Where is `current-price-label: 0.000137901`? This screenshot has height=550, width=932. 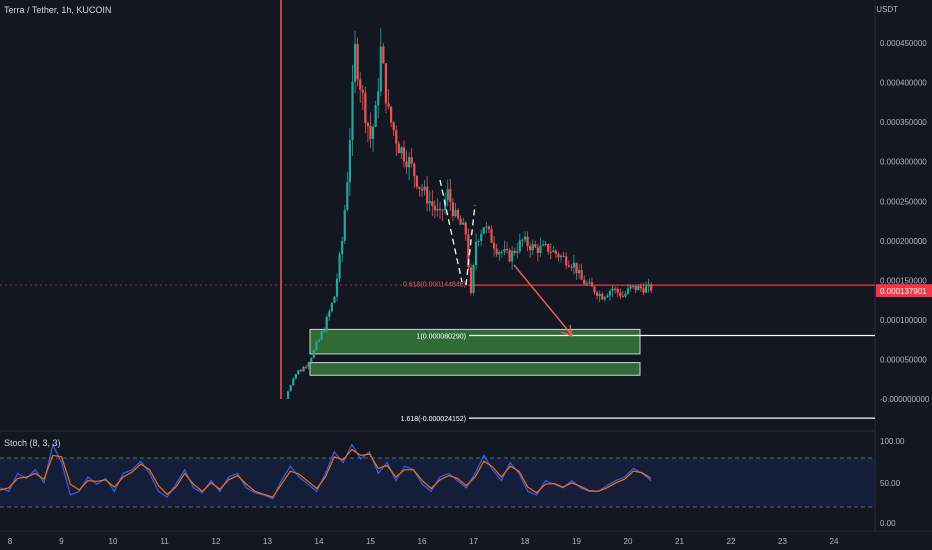
current-price-label: 0.000137901 is located at coordinates (903, 291).